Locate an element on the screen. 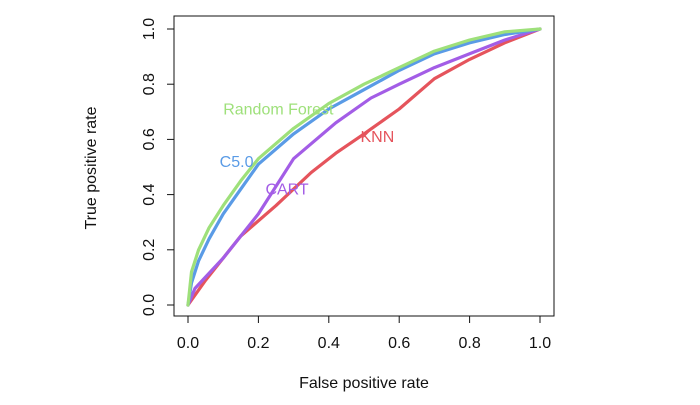  y-tick-label: 0.2 is located at coordinates (149, 250).